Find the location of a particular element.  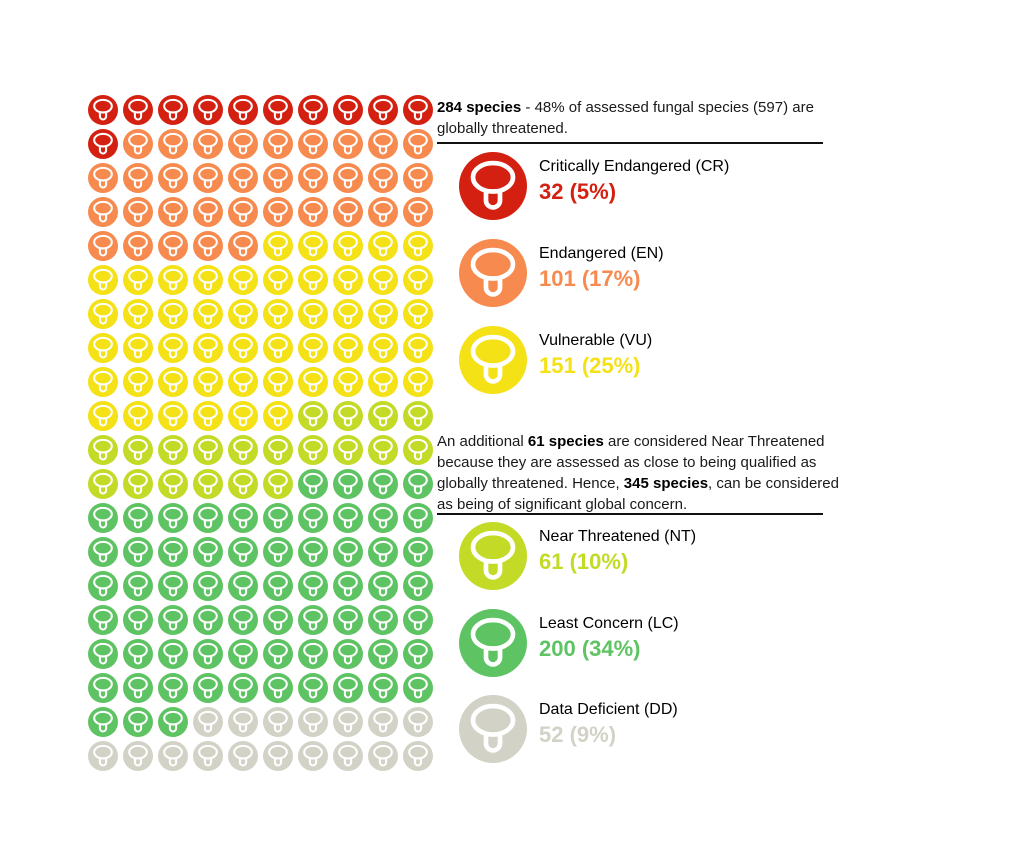

legend-label-vu: Vulnerable (VU) is located at coordinates (596, 340).